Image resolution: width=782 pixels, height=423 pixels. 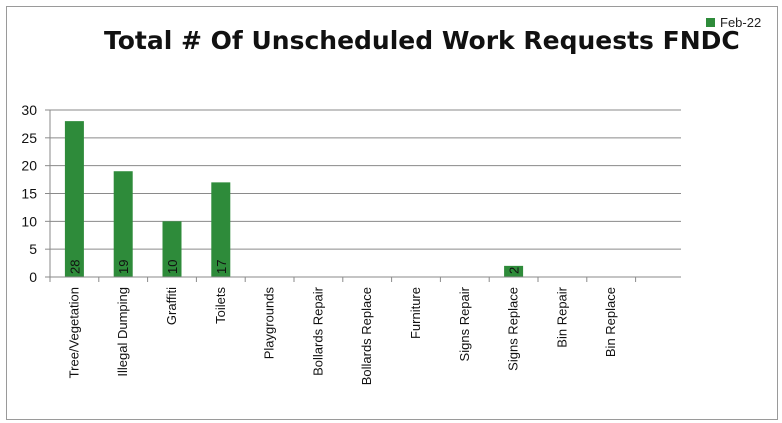 I want to click on y-tick-label: 0, so click(x=33, y=277).